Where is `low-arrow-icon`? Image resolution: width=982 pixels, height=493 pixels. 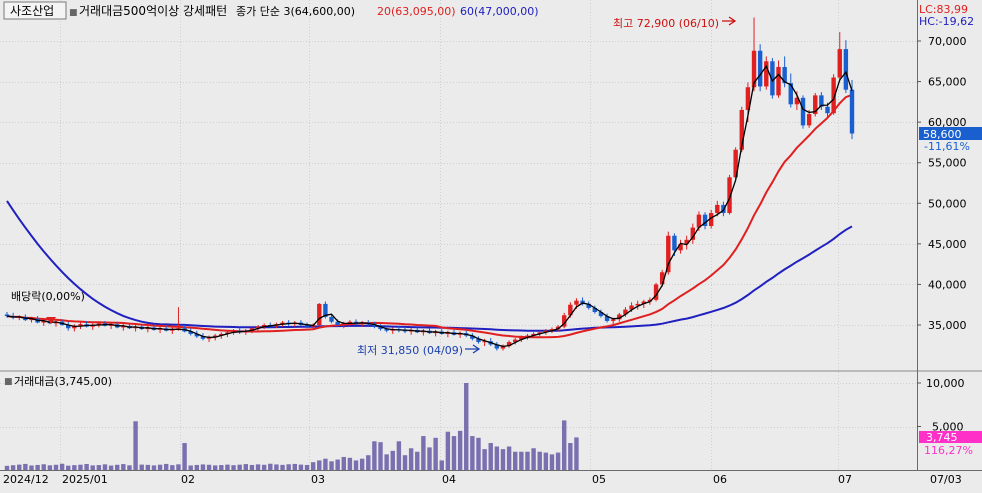
low-arrow-icon is located at coordinates (473, 349).